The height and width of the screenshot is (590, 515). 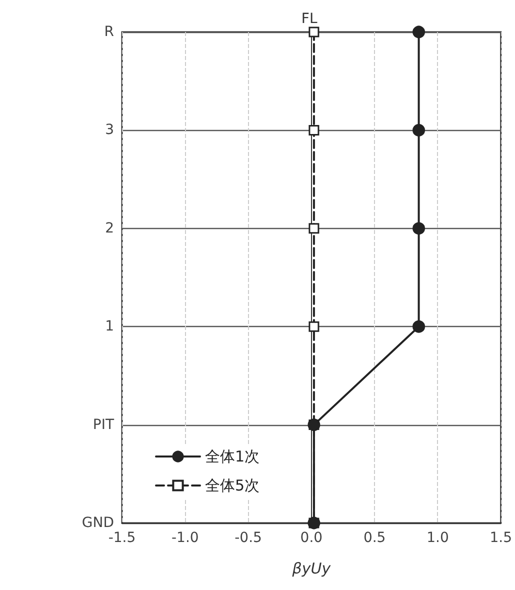 What do you see at coordinates (437, 538) in the screenshot?
I see `x-tick-label: 1.0` at bounding box center [437, 538].